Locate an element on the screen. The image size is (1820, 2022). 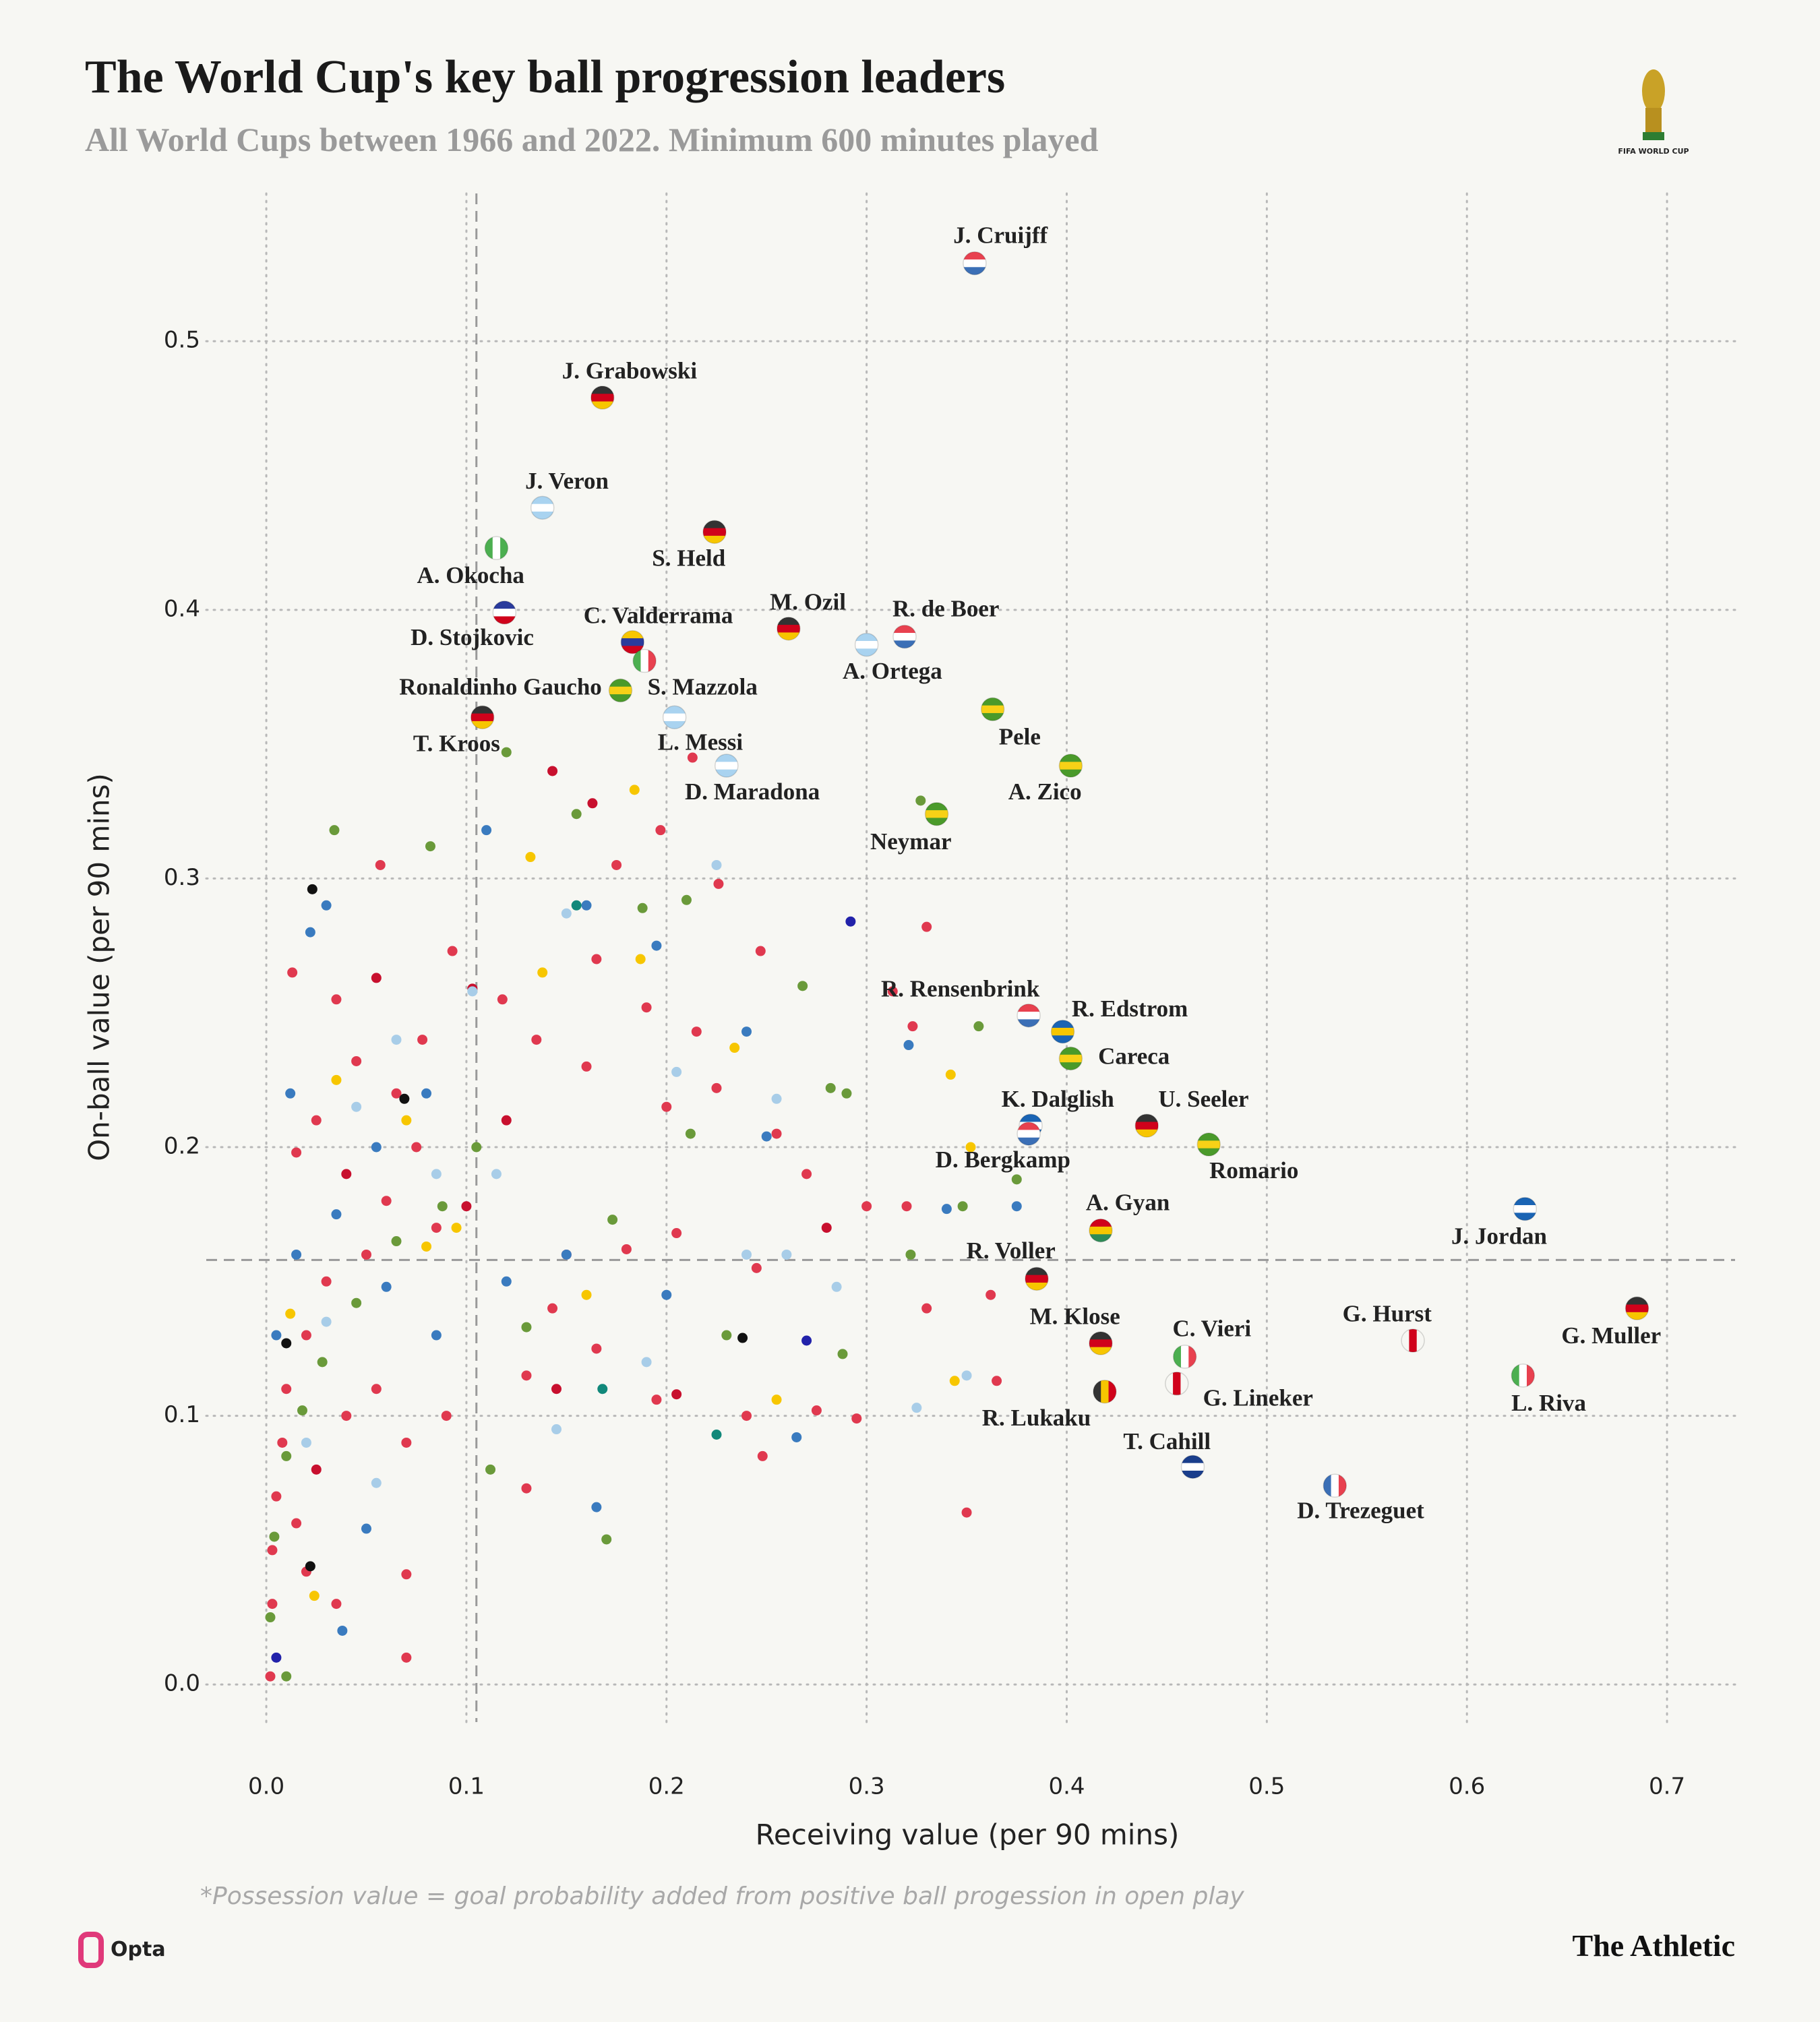
y-tick-label: 0.5 is located at coordinates (182, 340).